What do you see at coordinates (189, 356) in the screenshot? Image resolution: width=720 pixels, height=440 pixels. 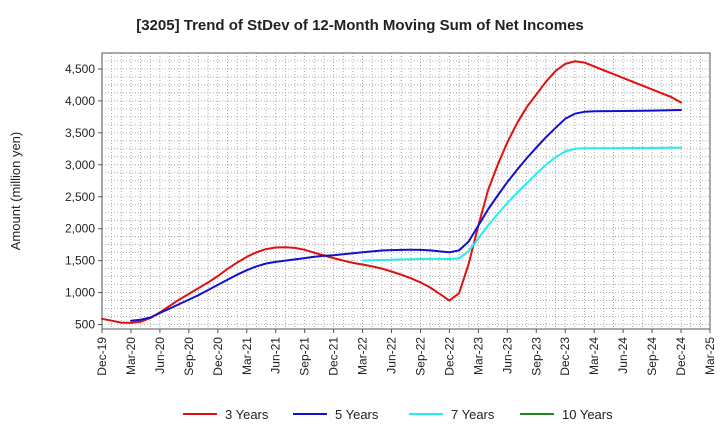 I see `x-tick-label: Sep-20` at bounding box center [189, 356].